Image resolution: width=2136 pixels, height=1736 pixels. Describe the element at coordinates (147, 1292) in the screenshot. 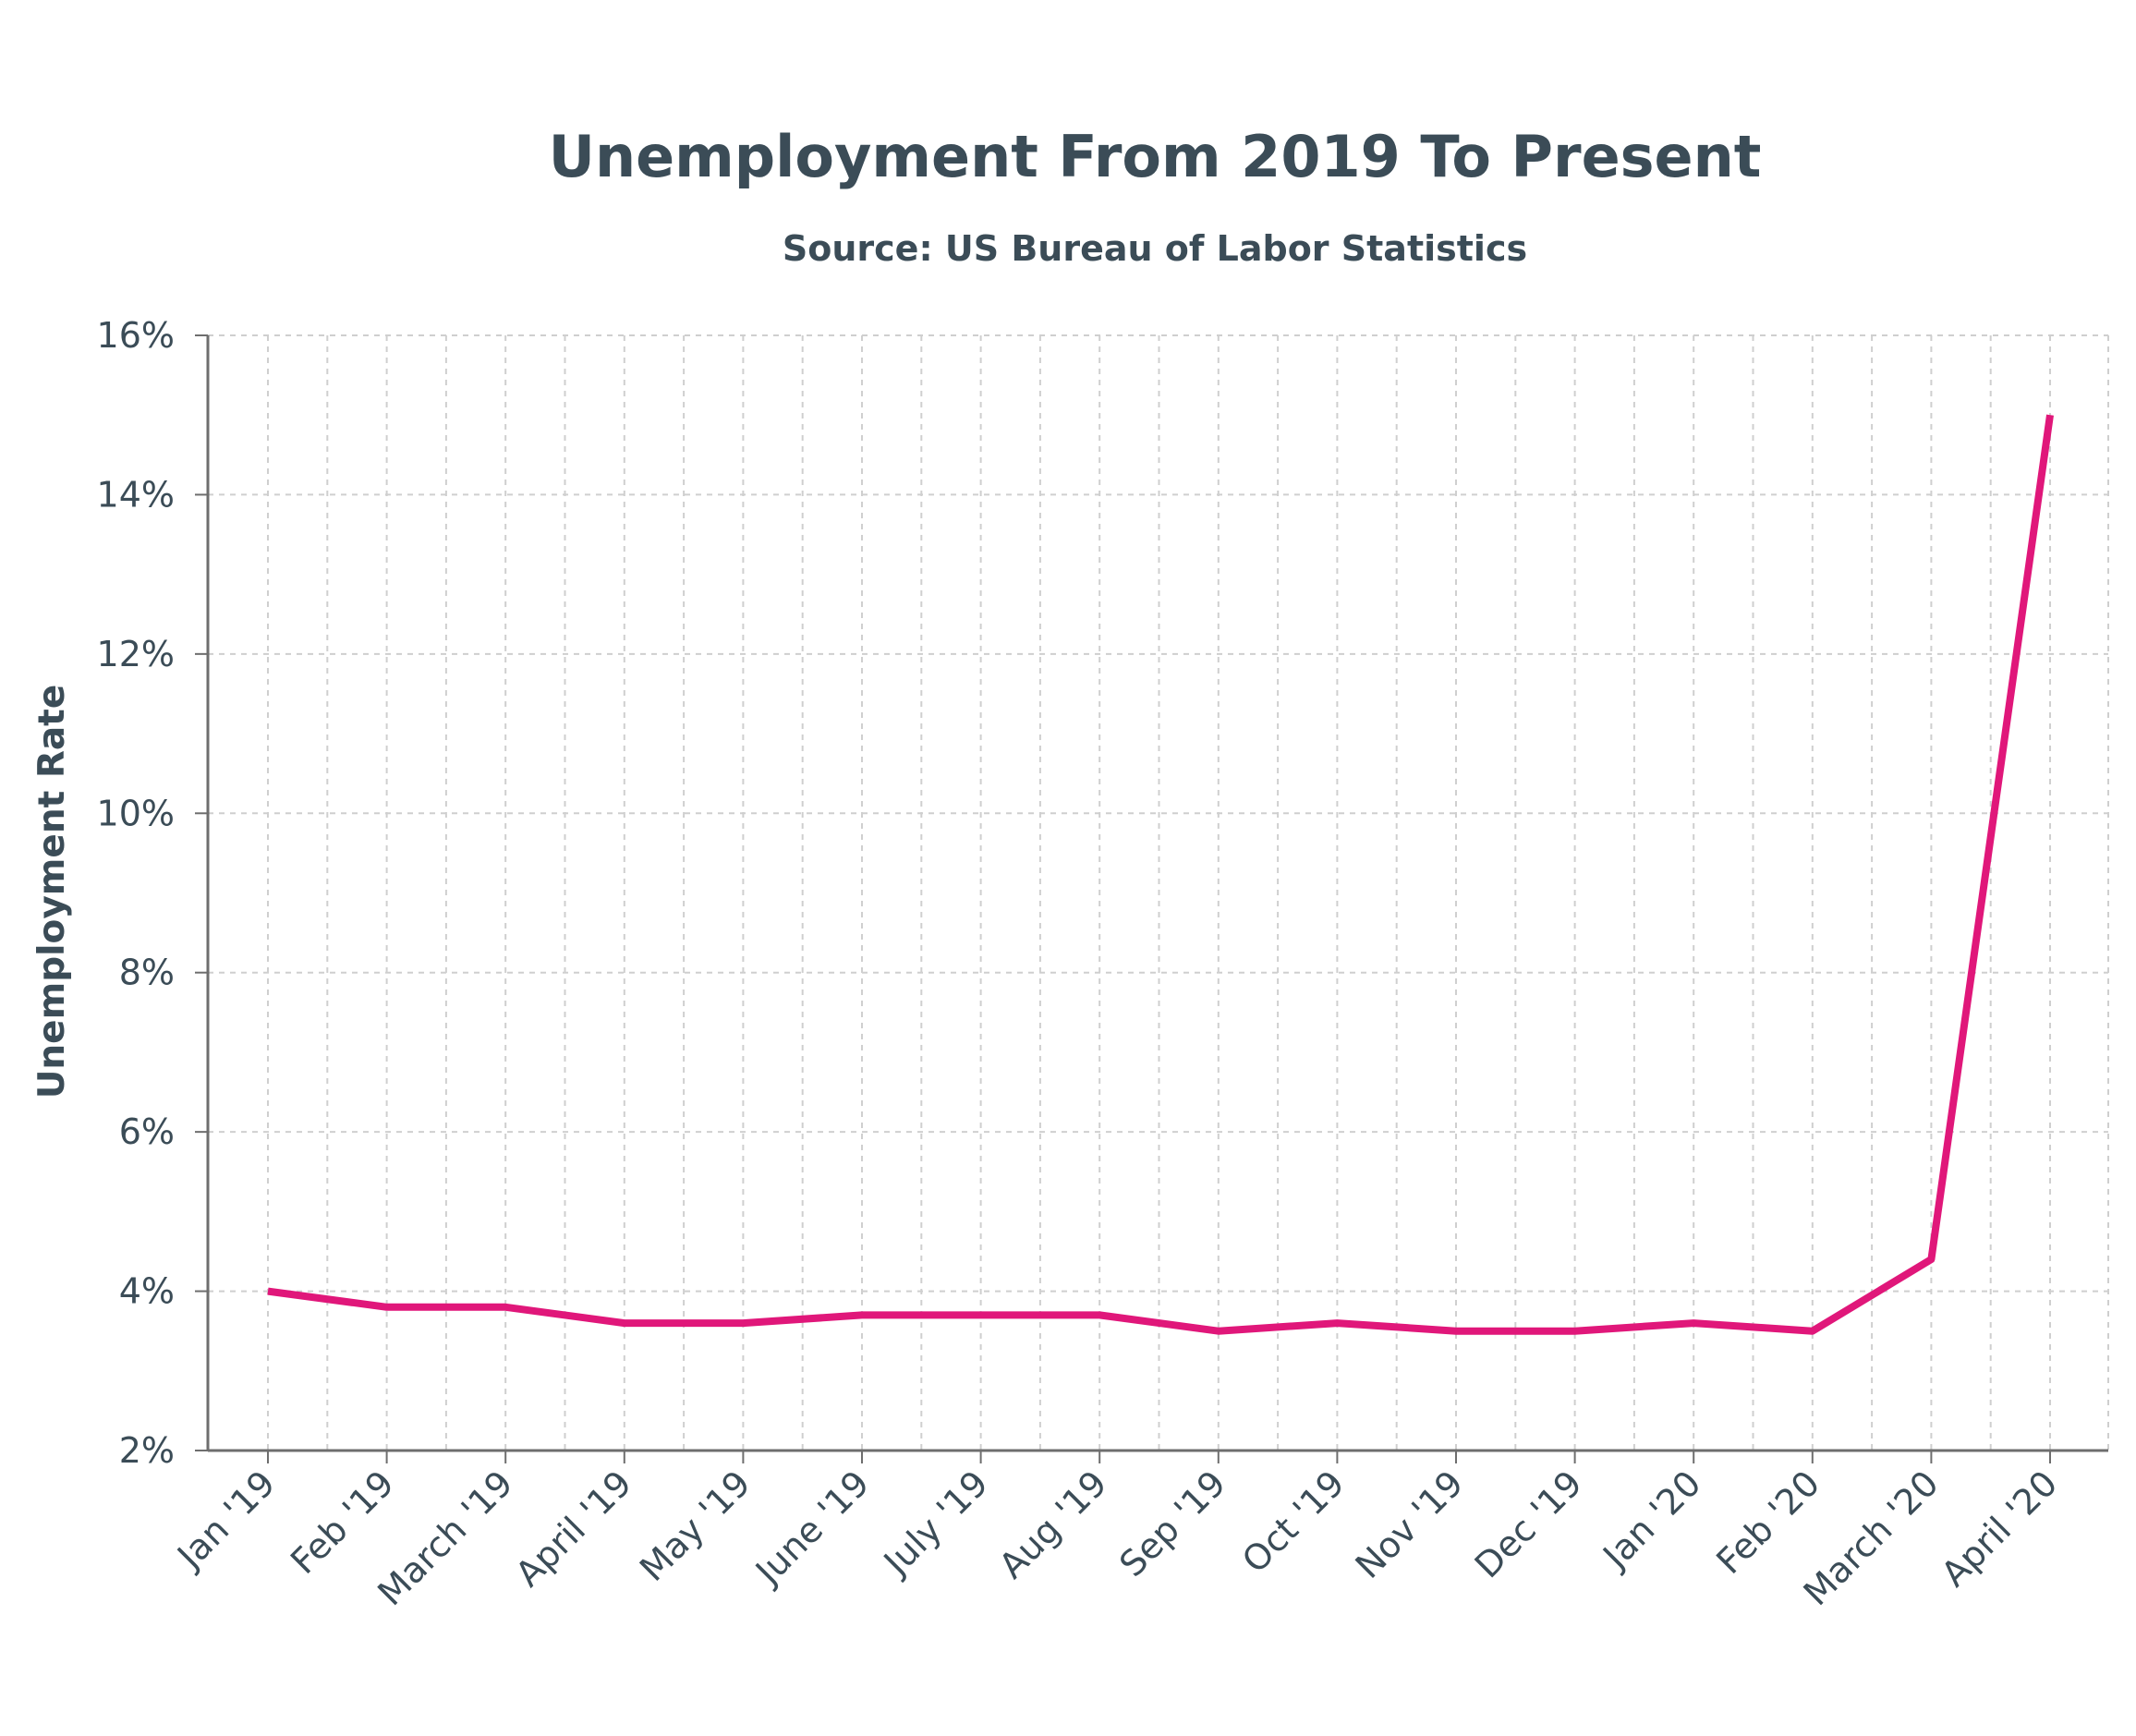

I see `y-tick-label: 4%` at that location.